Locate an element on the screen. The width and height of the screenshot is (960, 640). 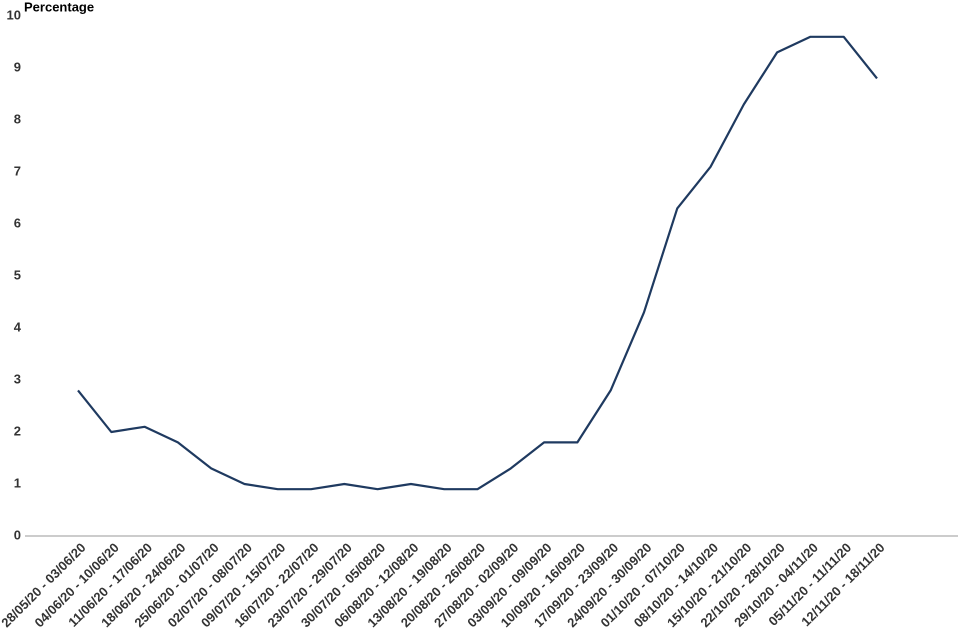
y-tick-label: 10 is located at coordinates (14, 14).